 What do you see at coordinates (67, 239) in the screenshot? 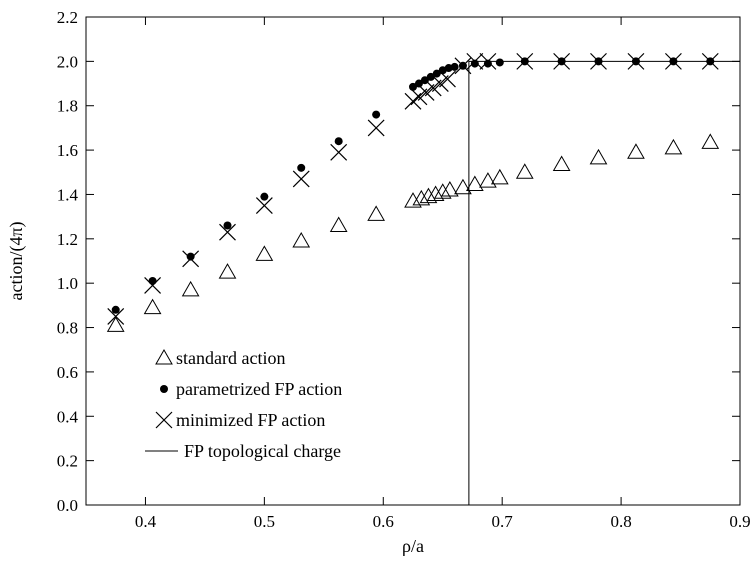
I see `y-tick-label: 1.2` at bounding box center [67, 239].